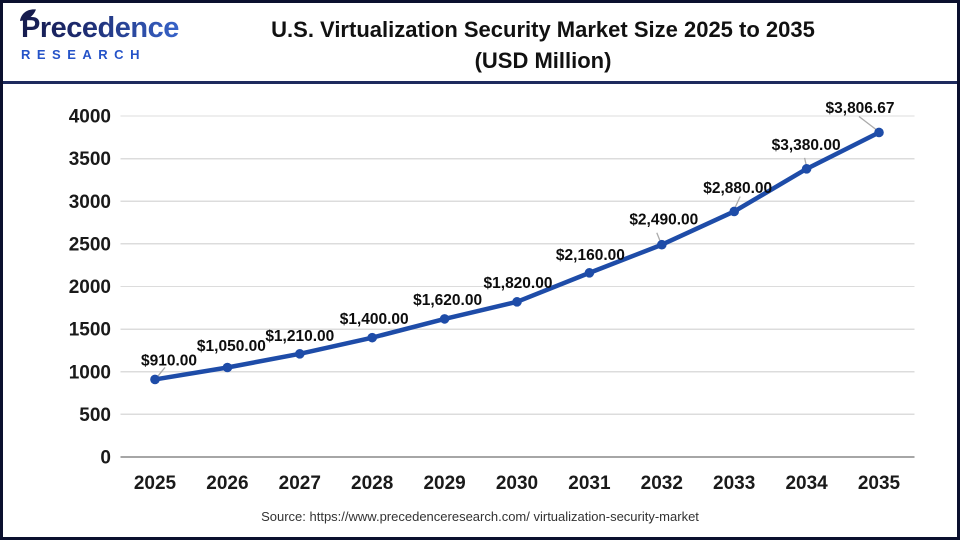  I want to click on data-label: $910.00, so click(169, 360).